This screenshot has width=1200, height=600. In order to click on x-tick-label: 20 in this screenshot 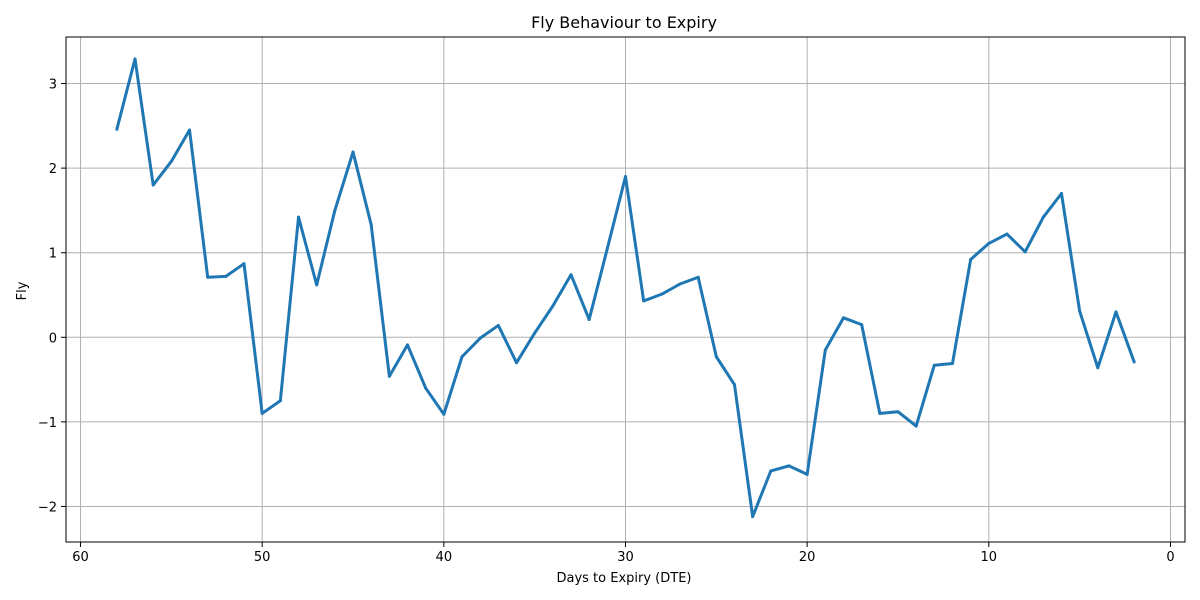, I will do `click(807, 557)`.